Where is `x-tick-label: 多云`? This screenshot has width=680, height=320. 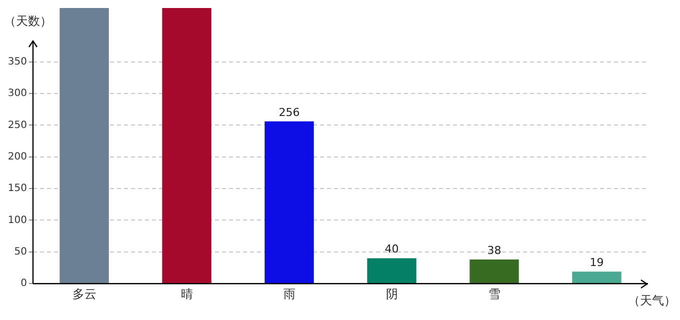
x-tick-label: 多云 is located at coordinates (84, 293).